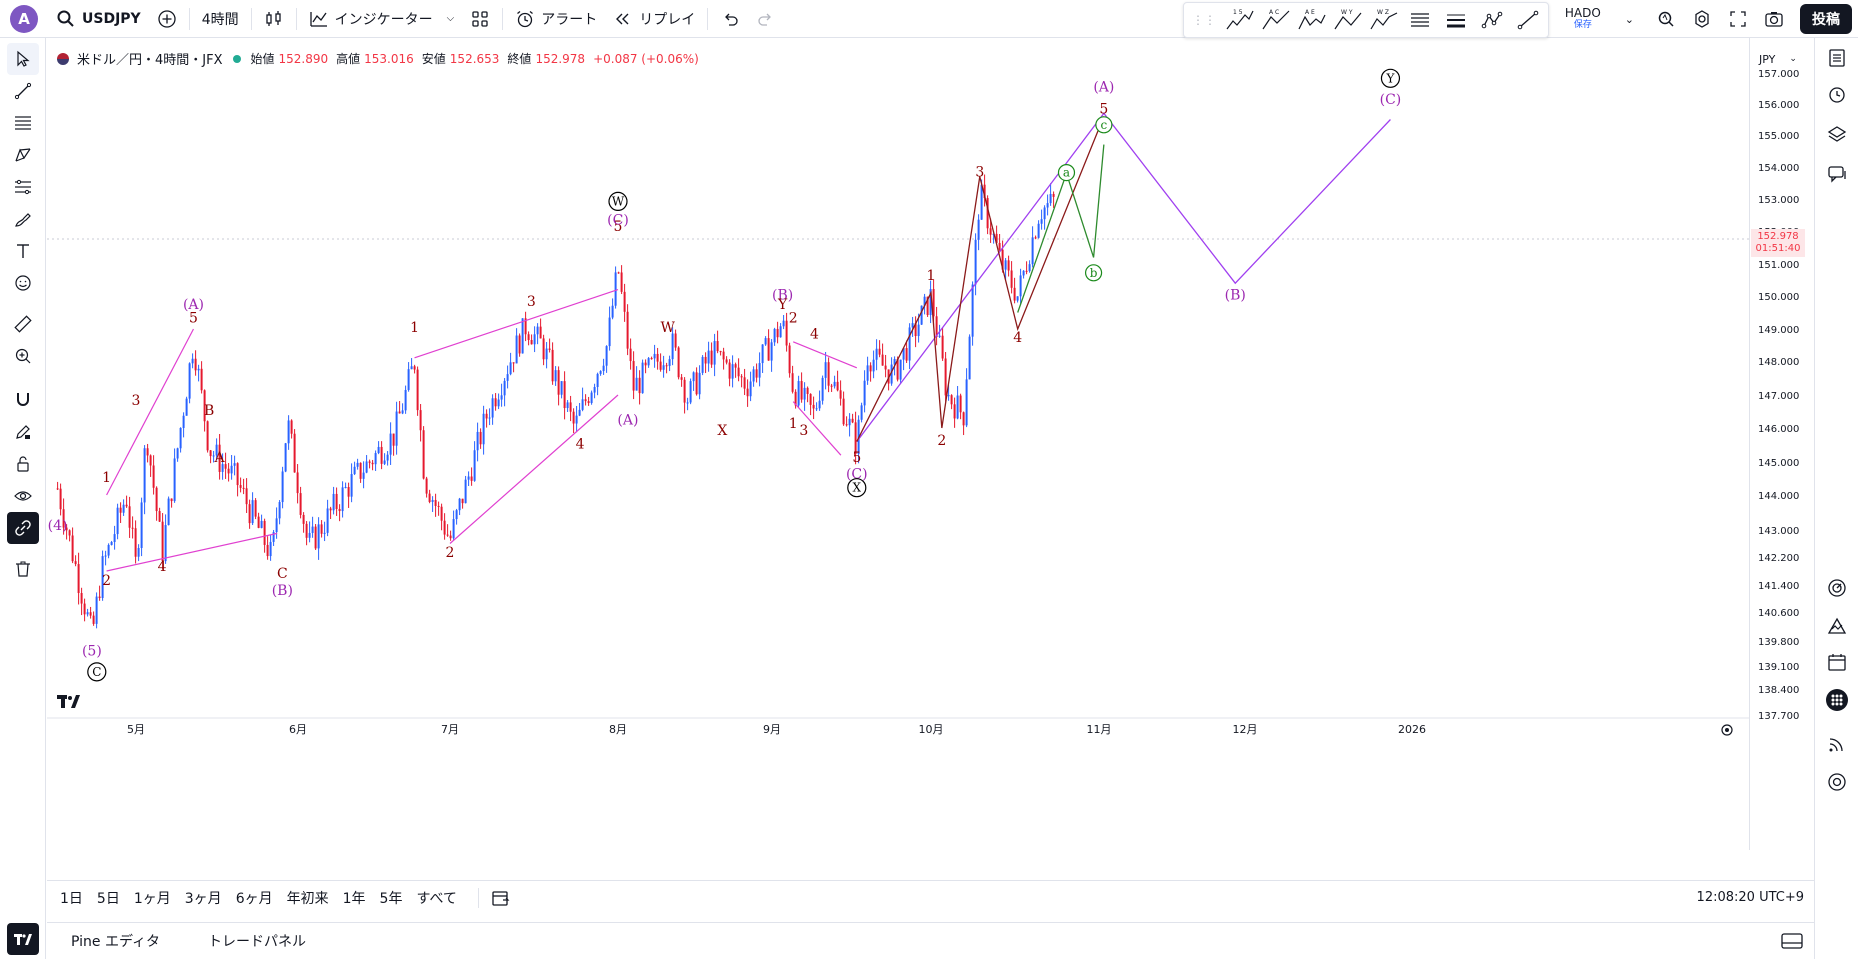 Image resolution: width=1858 pixels, height=959 pixels. What do you see at coordinates (1094, 273) in the screenshot?
I see `wave-label: b` at bounding box center [1094, 273].